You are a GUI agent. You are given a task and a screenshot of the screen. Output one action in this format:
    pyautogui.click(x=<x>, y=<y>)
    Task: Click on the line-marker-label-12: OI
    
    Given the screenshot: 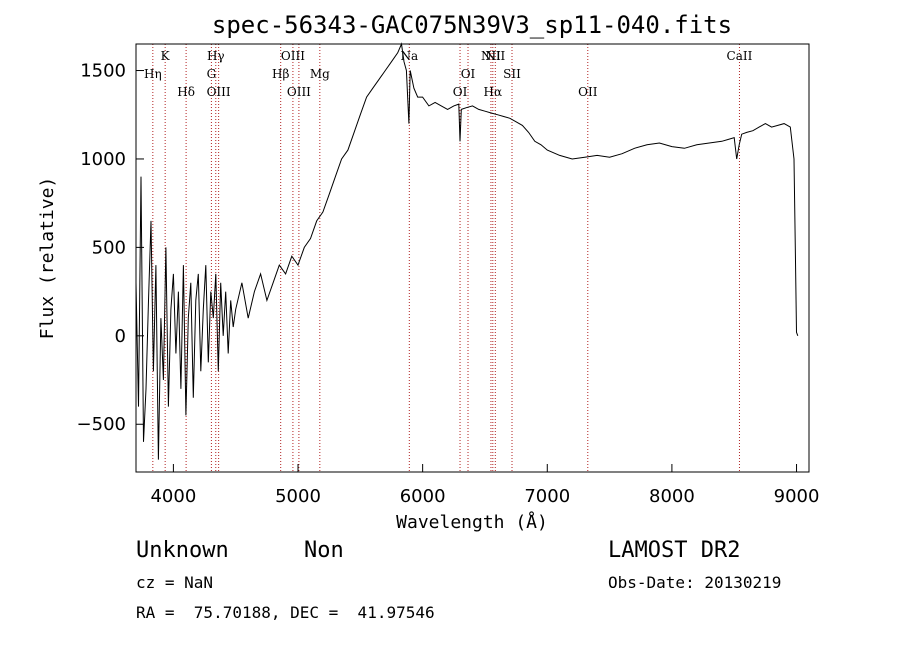 What is the action you would take?
    pyautogui.click(x=460, y=92)
    